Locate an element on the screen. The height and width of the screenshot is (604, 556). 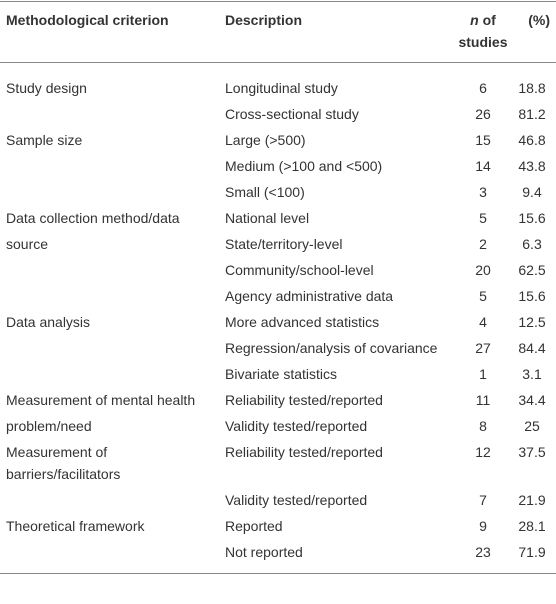
table-cell: Data collection method/data is located at coordinates (93, 218).